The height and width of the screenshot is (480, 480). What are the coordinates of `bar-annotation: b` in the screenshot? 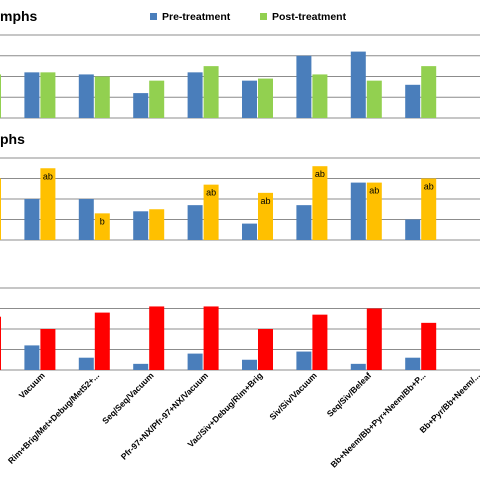 It's located at (102, 221).